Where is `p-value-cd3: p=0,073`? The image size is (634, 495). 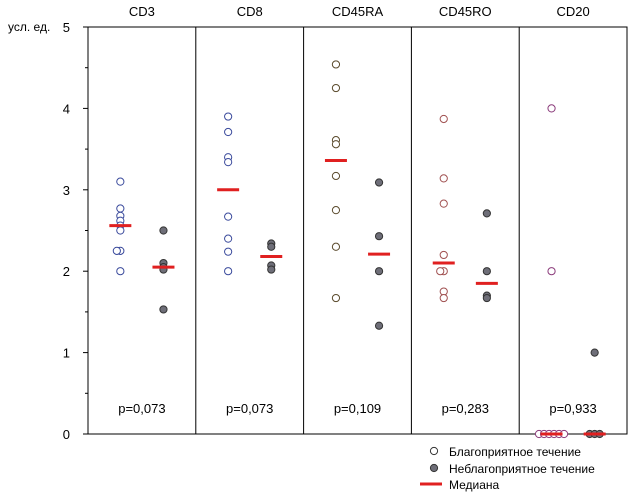
p-value-cd3: p=0,073 is located at coordinates (141, 408).